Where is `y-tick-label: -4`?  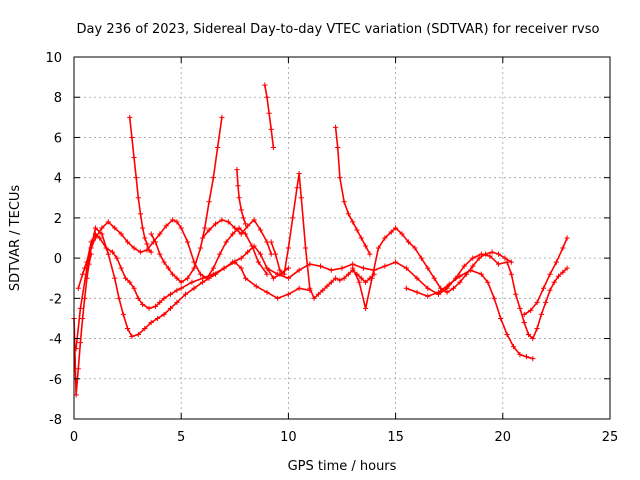 y-tick-label: -4 is located at coordinates (55, 340).